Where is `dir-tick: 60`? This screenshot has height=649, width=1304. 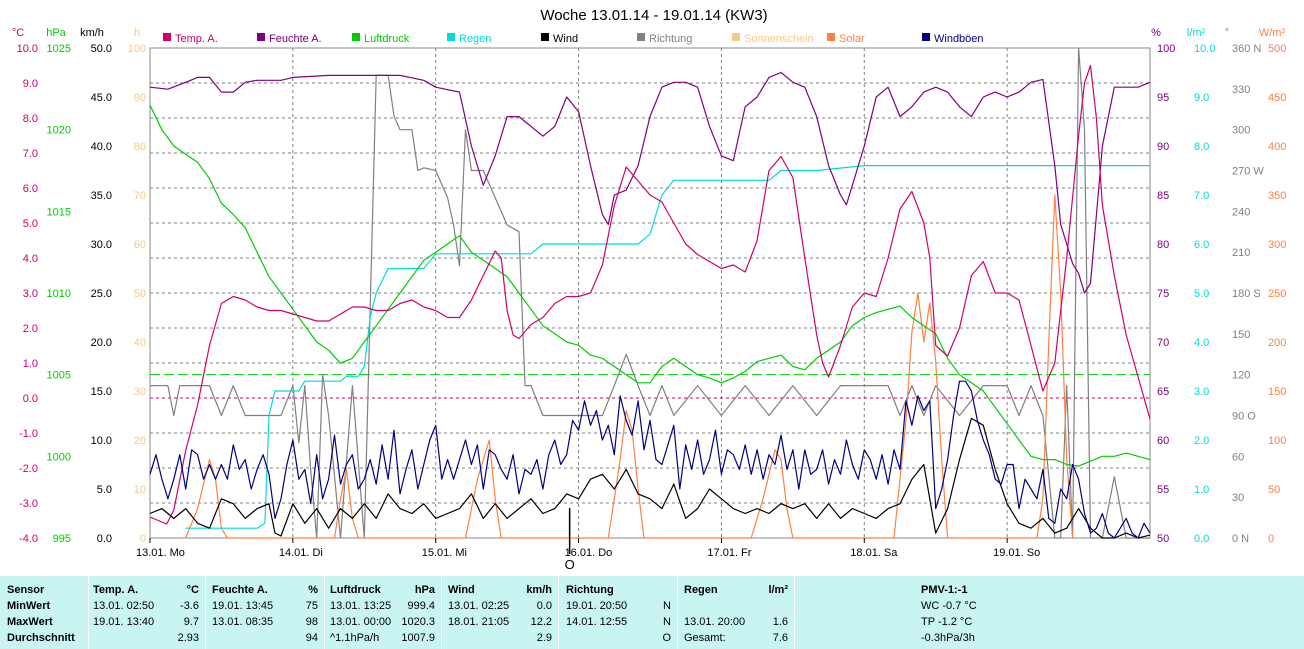 dir-tick: 60 is located at coordinates (1238, 457).